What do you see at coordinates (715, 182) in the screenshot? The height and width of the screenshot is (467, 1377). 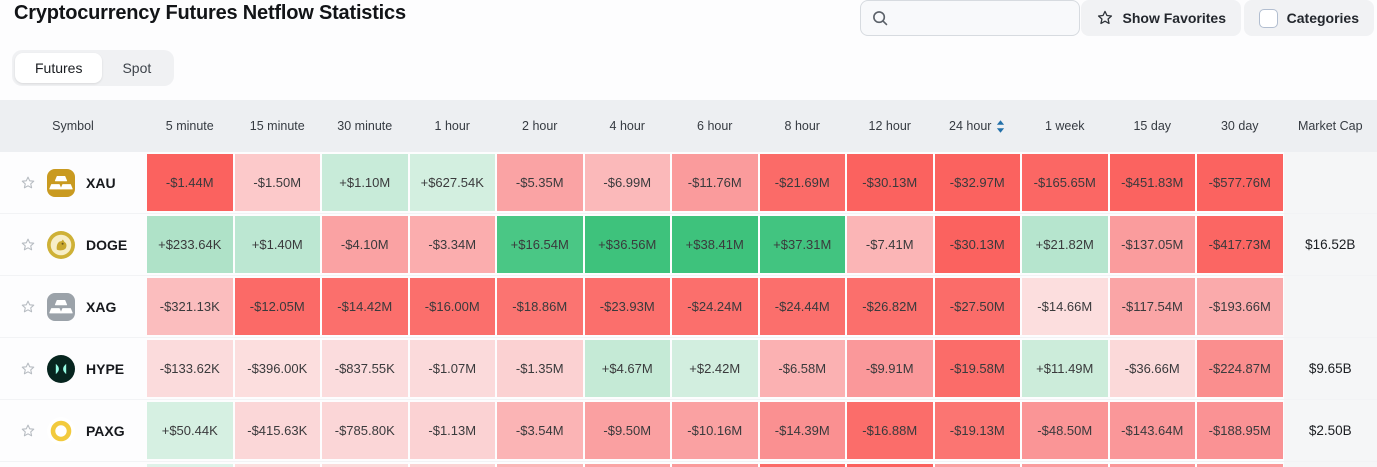 I see `netflow-cell: -$11.76M` at bounding box center [715, 182].